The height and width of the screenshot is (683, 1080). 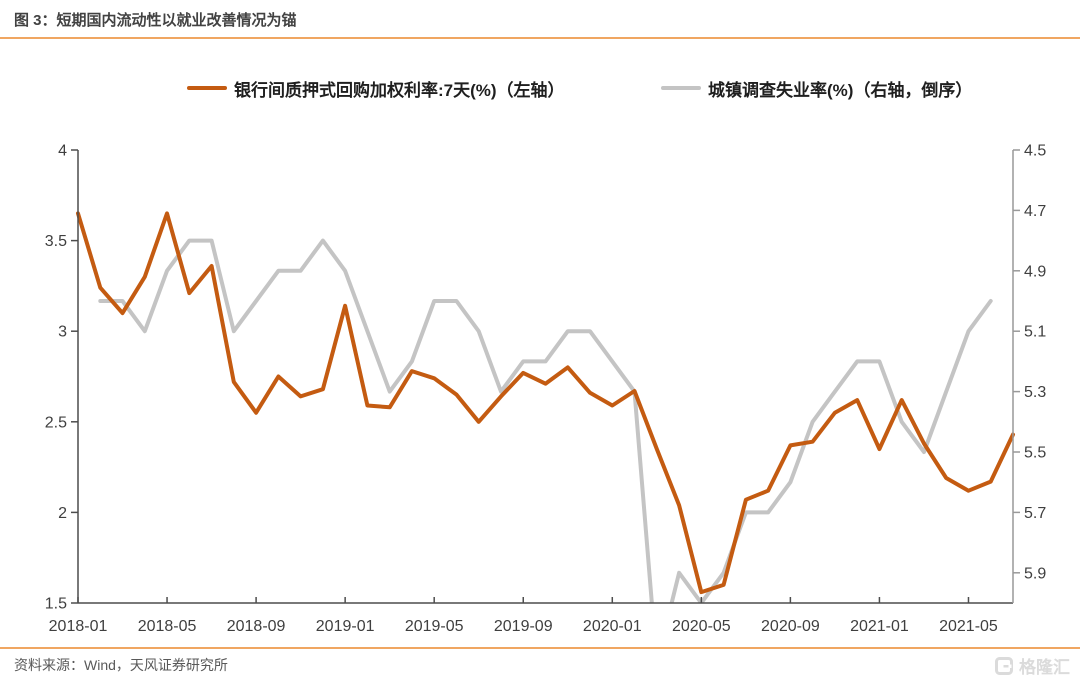 I want to click on gelonghui-logo-text: 格隆汇, so click(x=1044, y=667).